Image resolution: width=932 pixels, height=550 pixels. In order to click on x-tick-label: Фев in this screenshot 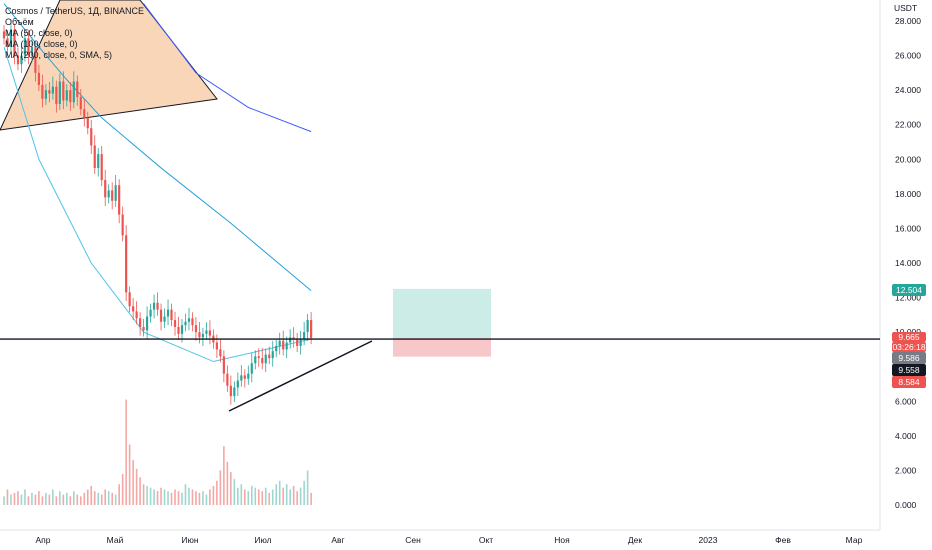, I will do `click(783, 540)`.